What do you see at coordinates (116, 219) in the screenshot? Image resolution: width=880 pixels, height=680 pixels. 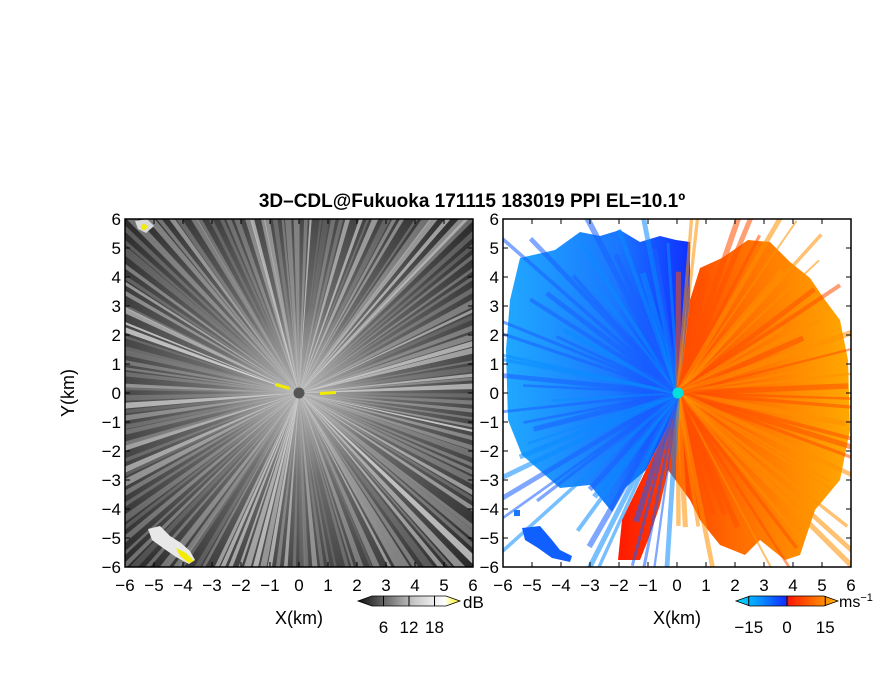 I see `intensity-y-tick-label: 6` at bounding box center [116, 219].